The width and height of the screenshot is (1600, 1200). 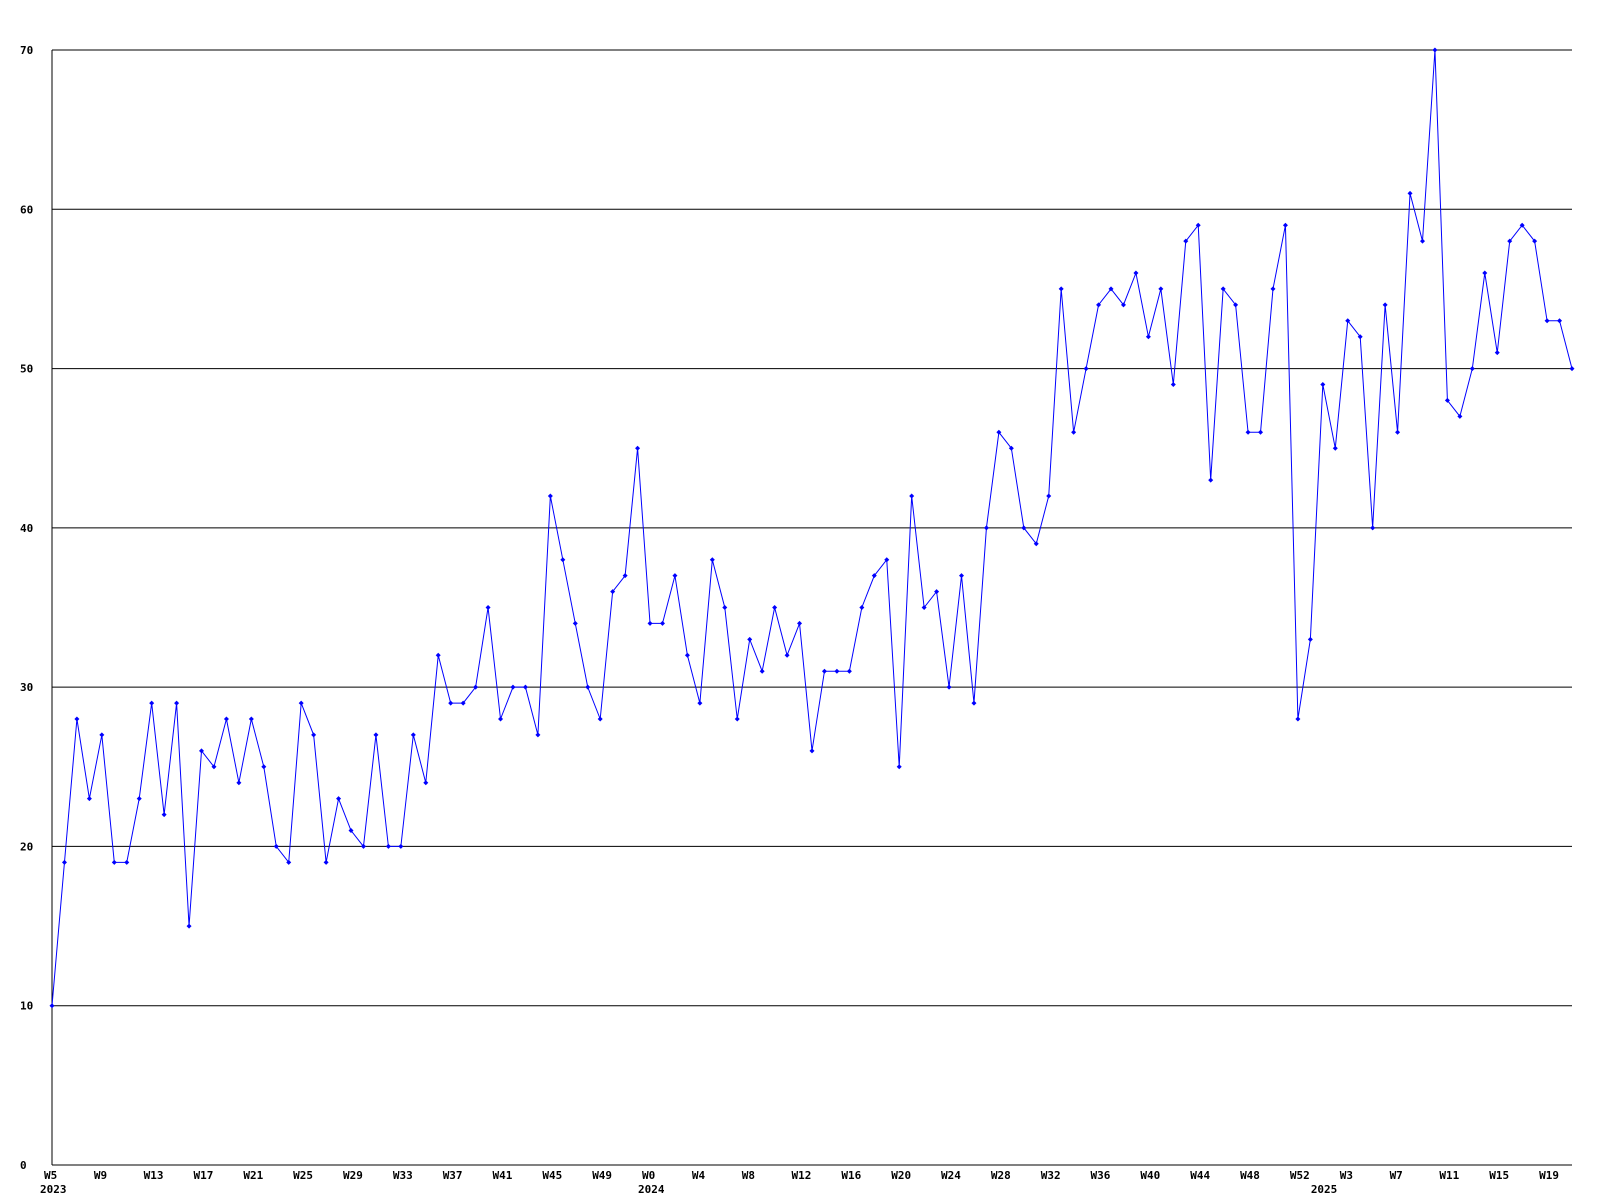 I want to click on x-tick-label: W45, so click(x=552, y=1175).